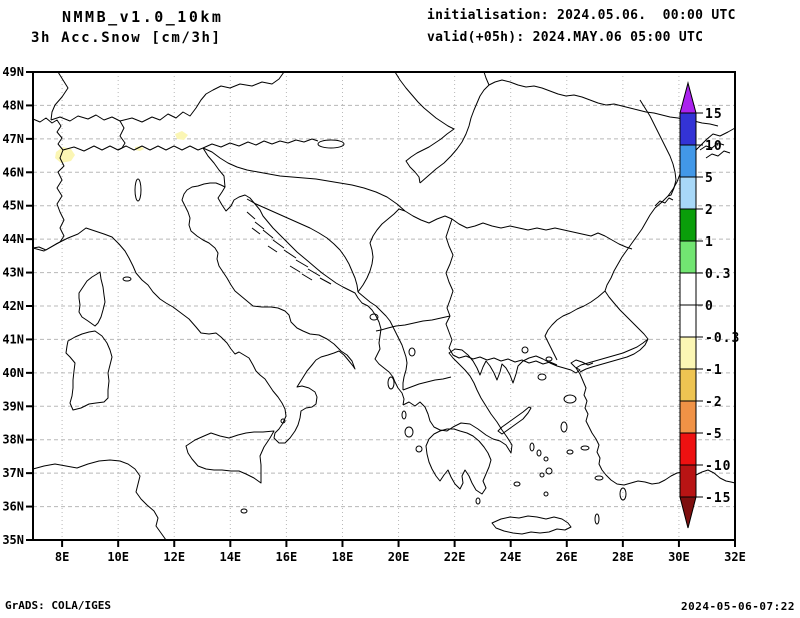  I want to click on lat-label: 41N, so click(13, 339).